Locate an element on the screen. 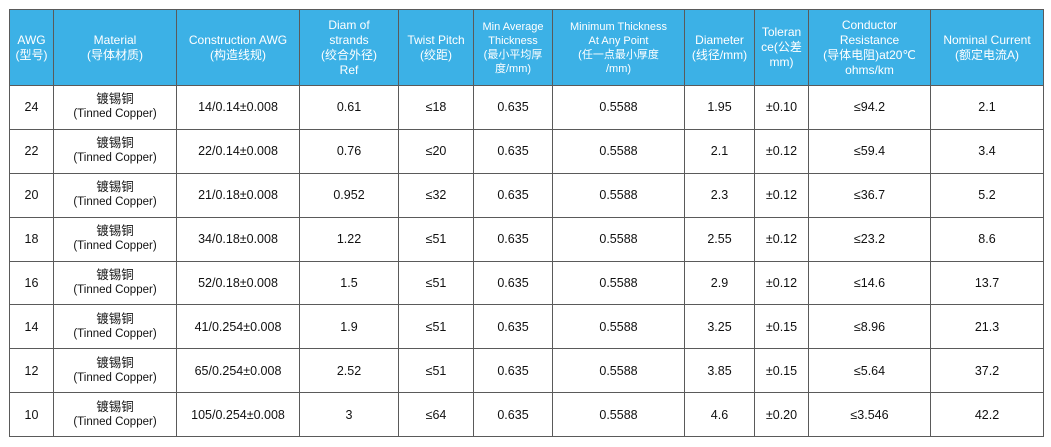 The width and height of the screenshot is (1051, 447). awg-cell: 24 is located at coordinates (31, 107).